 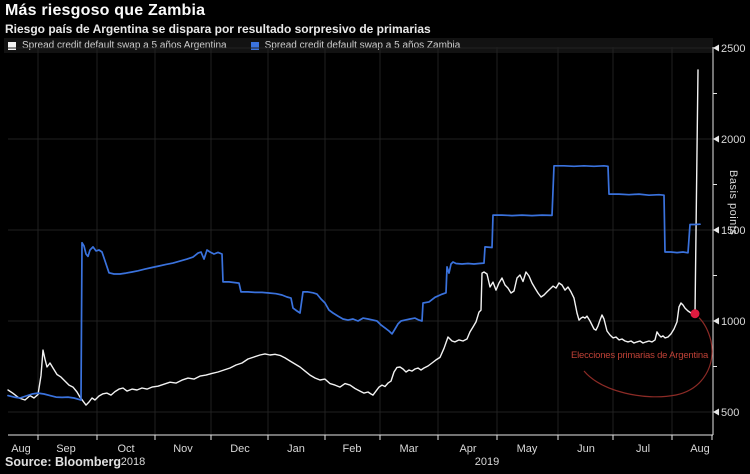 What do you see at coordinates (12, 45) in the screenshot?
I see `argentina-series-swatch-icon` at bounding box center [12, 45].